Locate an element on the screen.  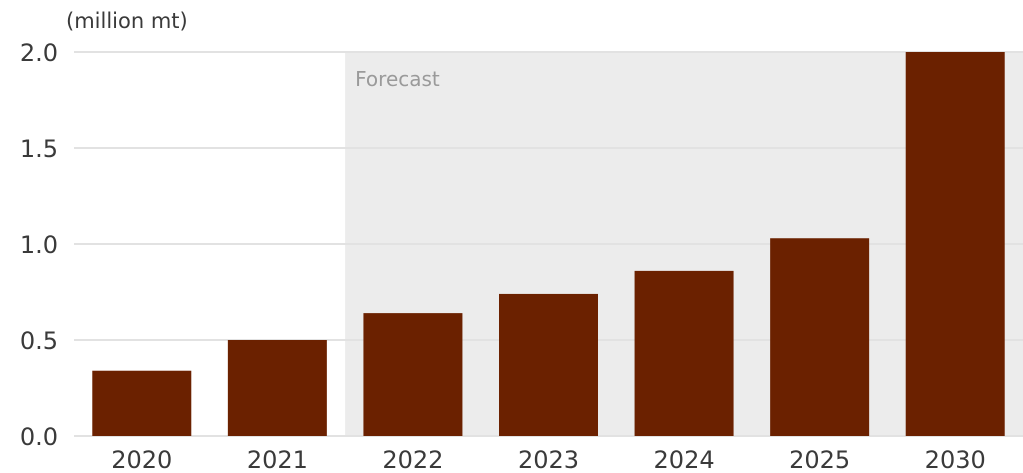
y-tick-label: 1.5 is located at coordinates (39, 149).